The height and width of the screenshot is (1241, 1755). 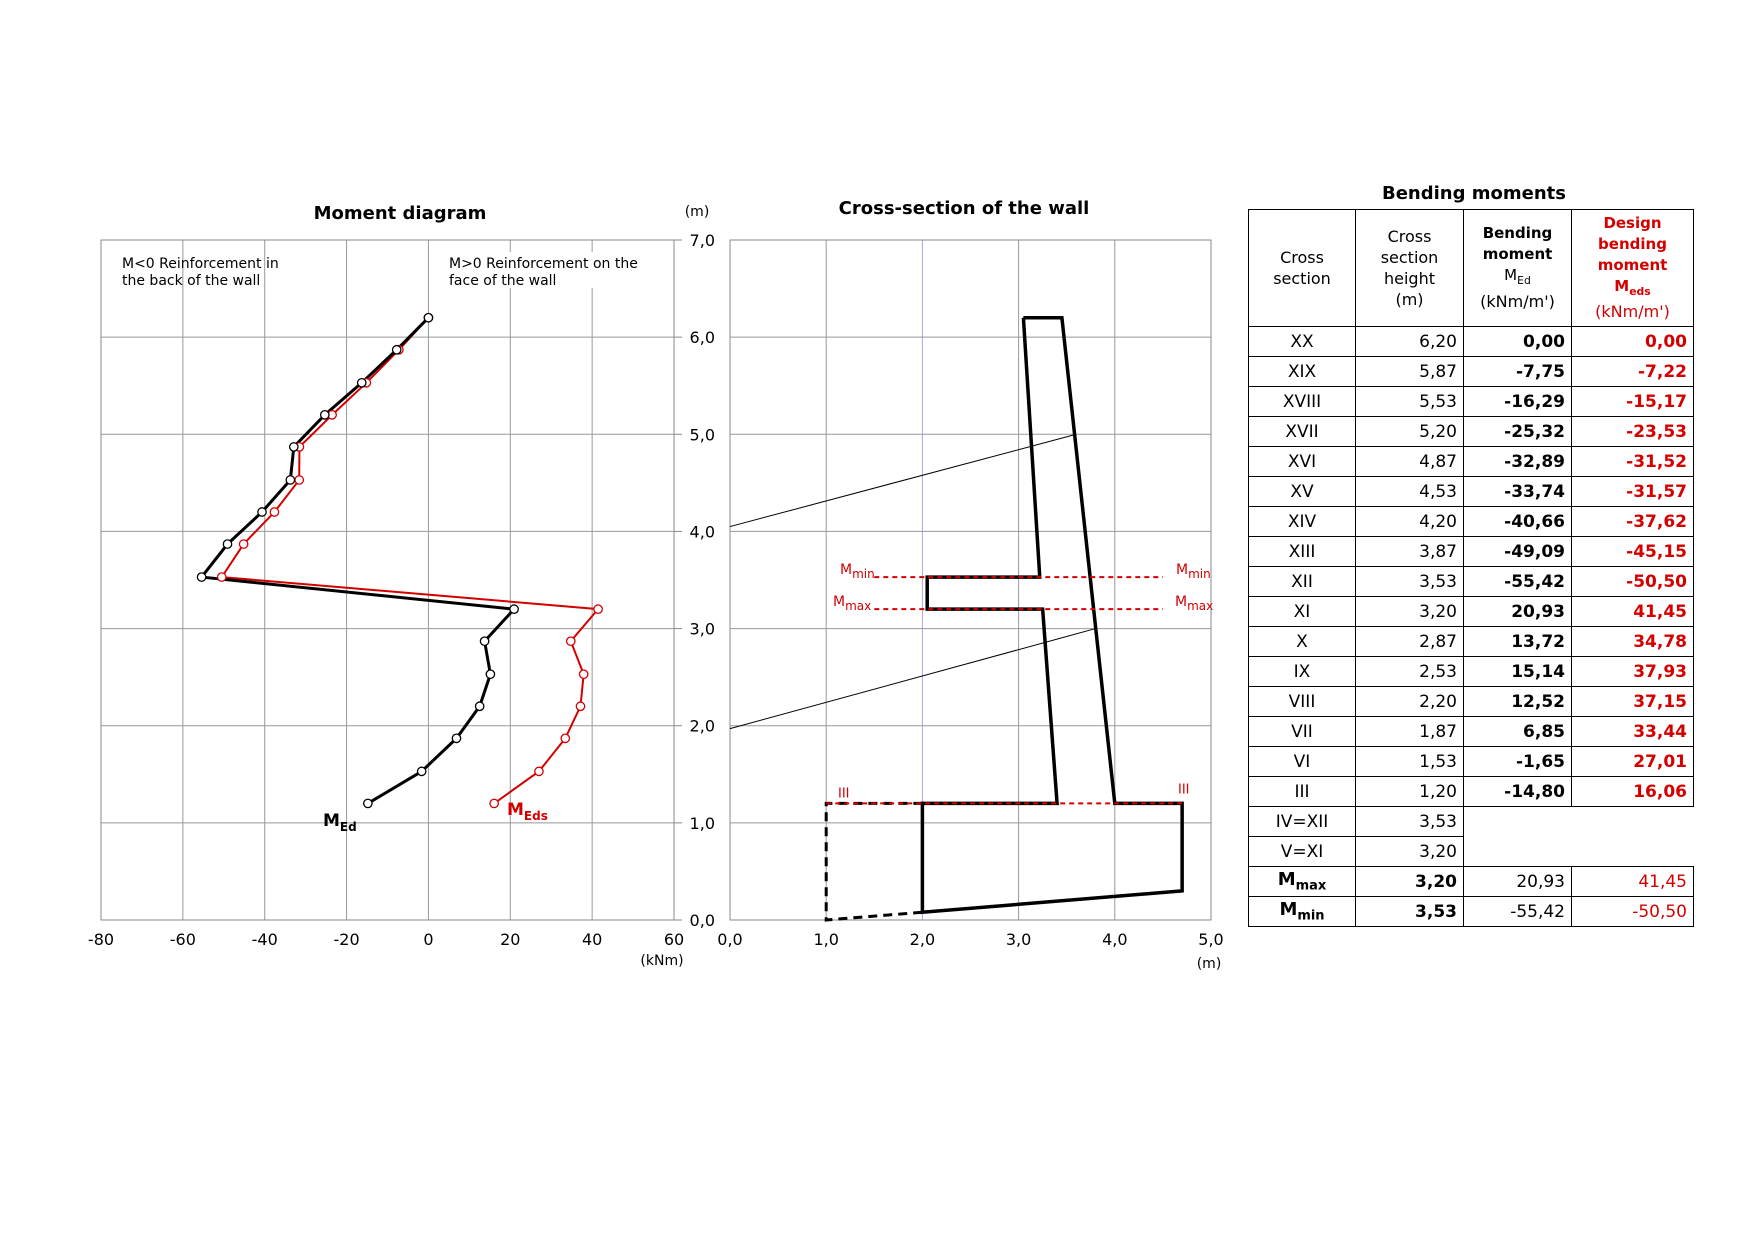 I want to click on cell-height: 3,20, so click(x=1409, y=611).